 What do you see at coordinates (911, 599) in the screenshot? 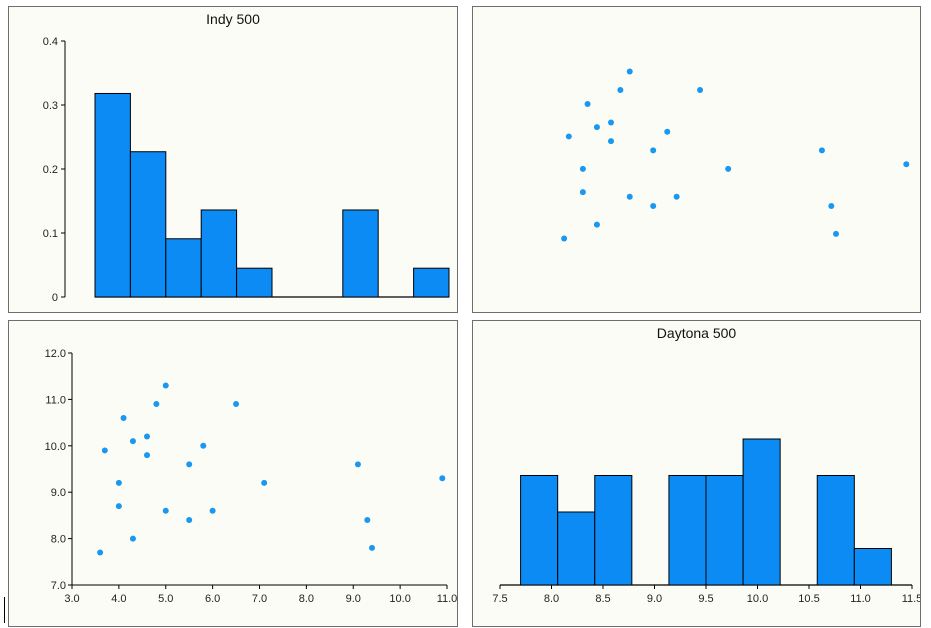
I see `x-tick-label: 11.5` at bounding box center [911, 599].